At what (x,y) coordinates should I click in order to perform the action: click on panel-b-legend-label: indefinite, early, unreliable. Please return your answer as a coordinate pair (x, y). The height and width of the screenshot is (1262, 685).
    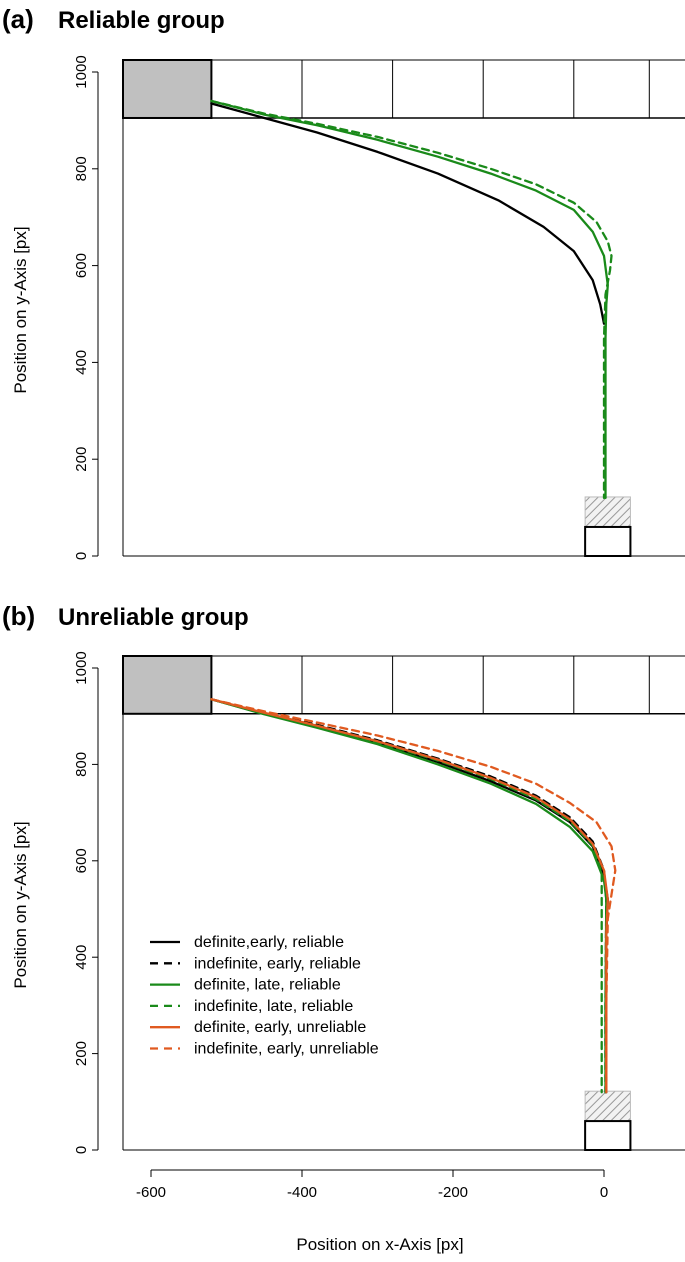
    Looking at the image, I should click on (286, 1049).